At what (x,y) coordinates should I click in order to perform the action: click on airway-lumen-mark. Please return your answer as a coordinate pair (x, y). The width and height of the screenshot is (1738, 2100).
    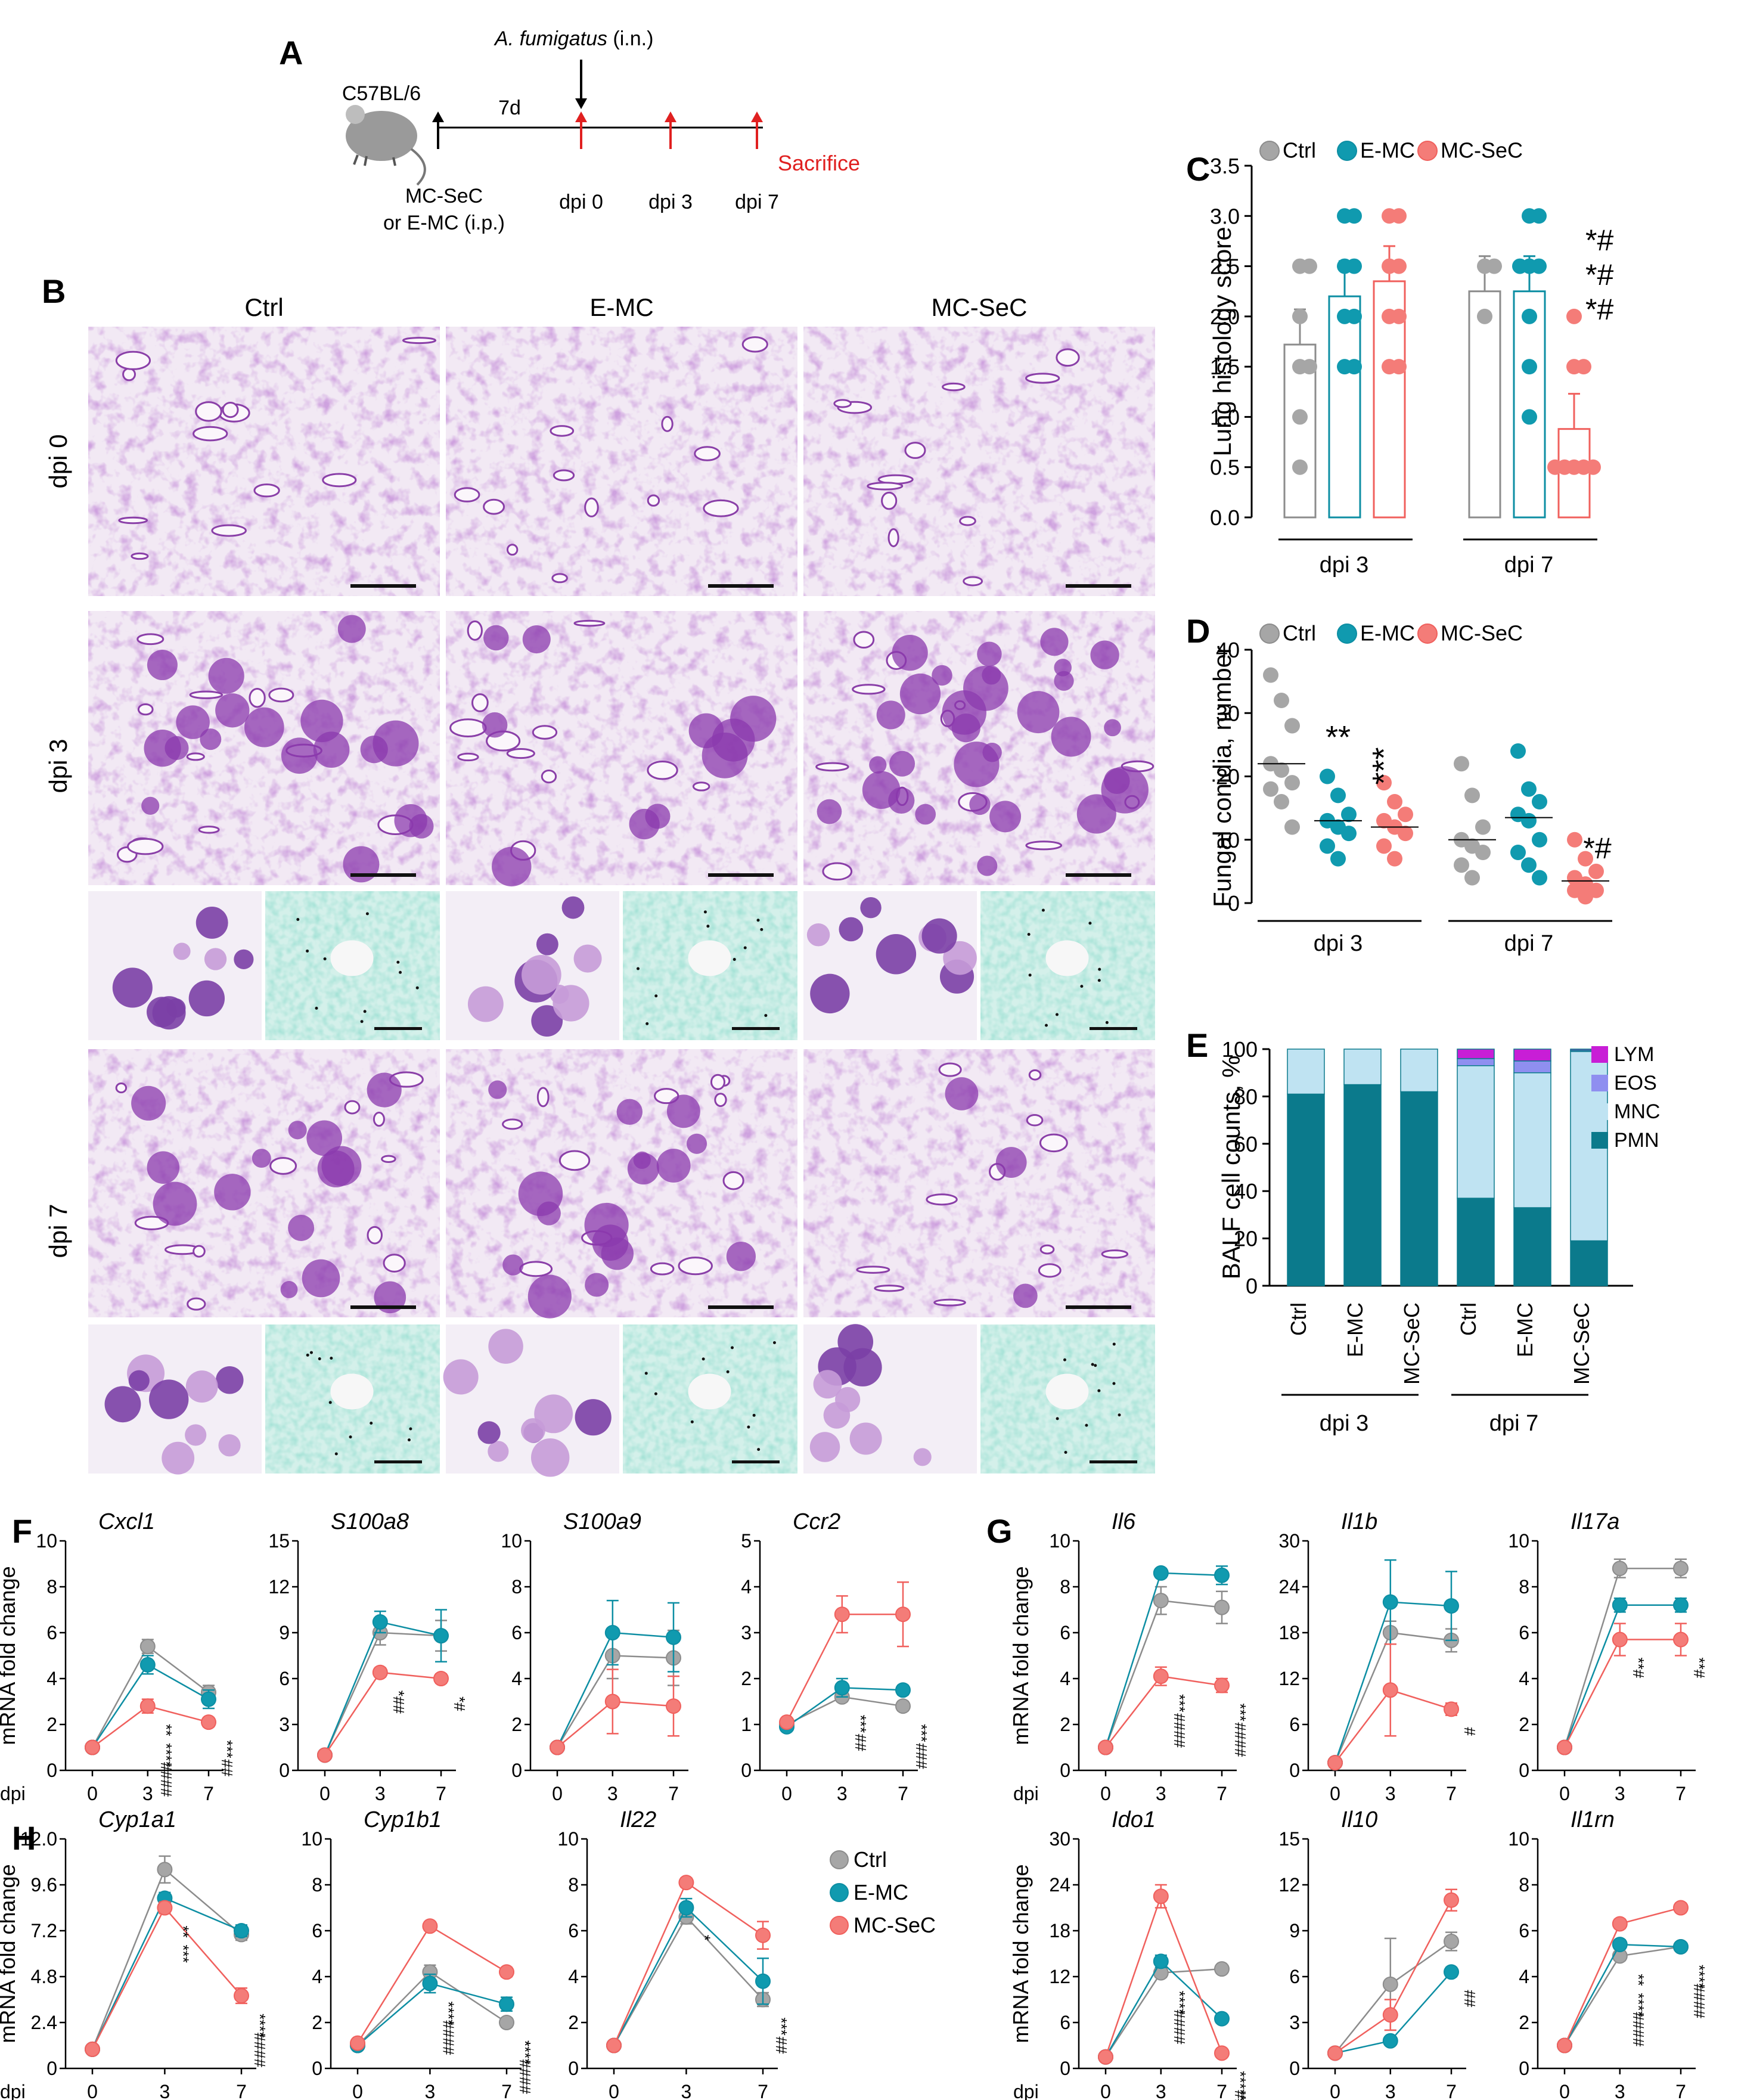
    Looking at the image, I should click on (709, 958).